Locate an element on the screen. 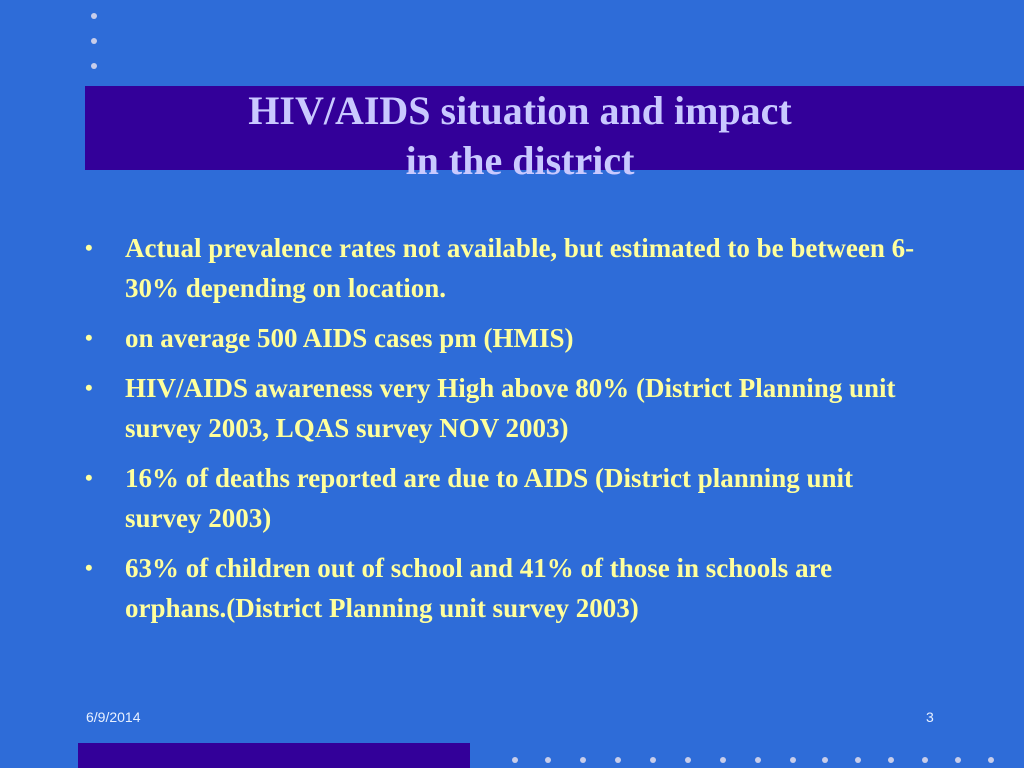 Image resolution: width=1024 pixels, height=768 pixels. title-line-1: HIV/AIDS situation and impact is located at coordinates (520, 110).